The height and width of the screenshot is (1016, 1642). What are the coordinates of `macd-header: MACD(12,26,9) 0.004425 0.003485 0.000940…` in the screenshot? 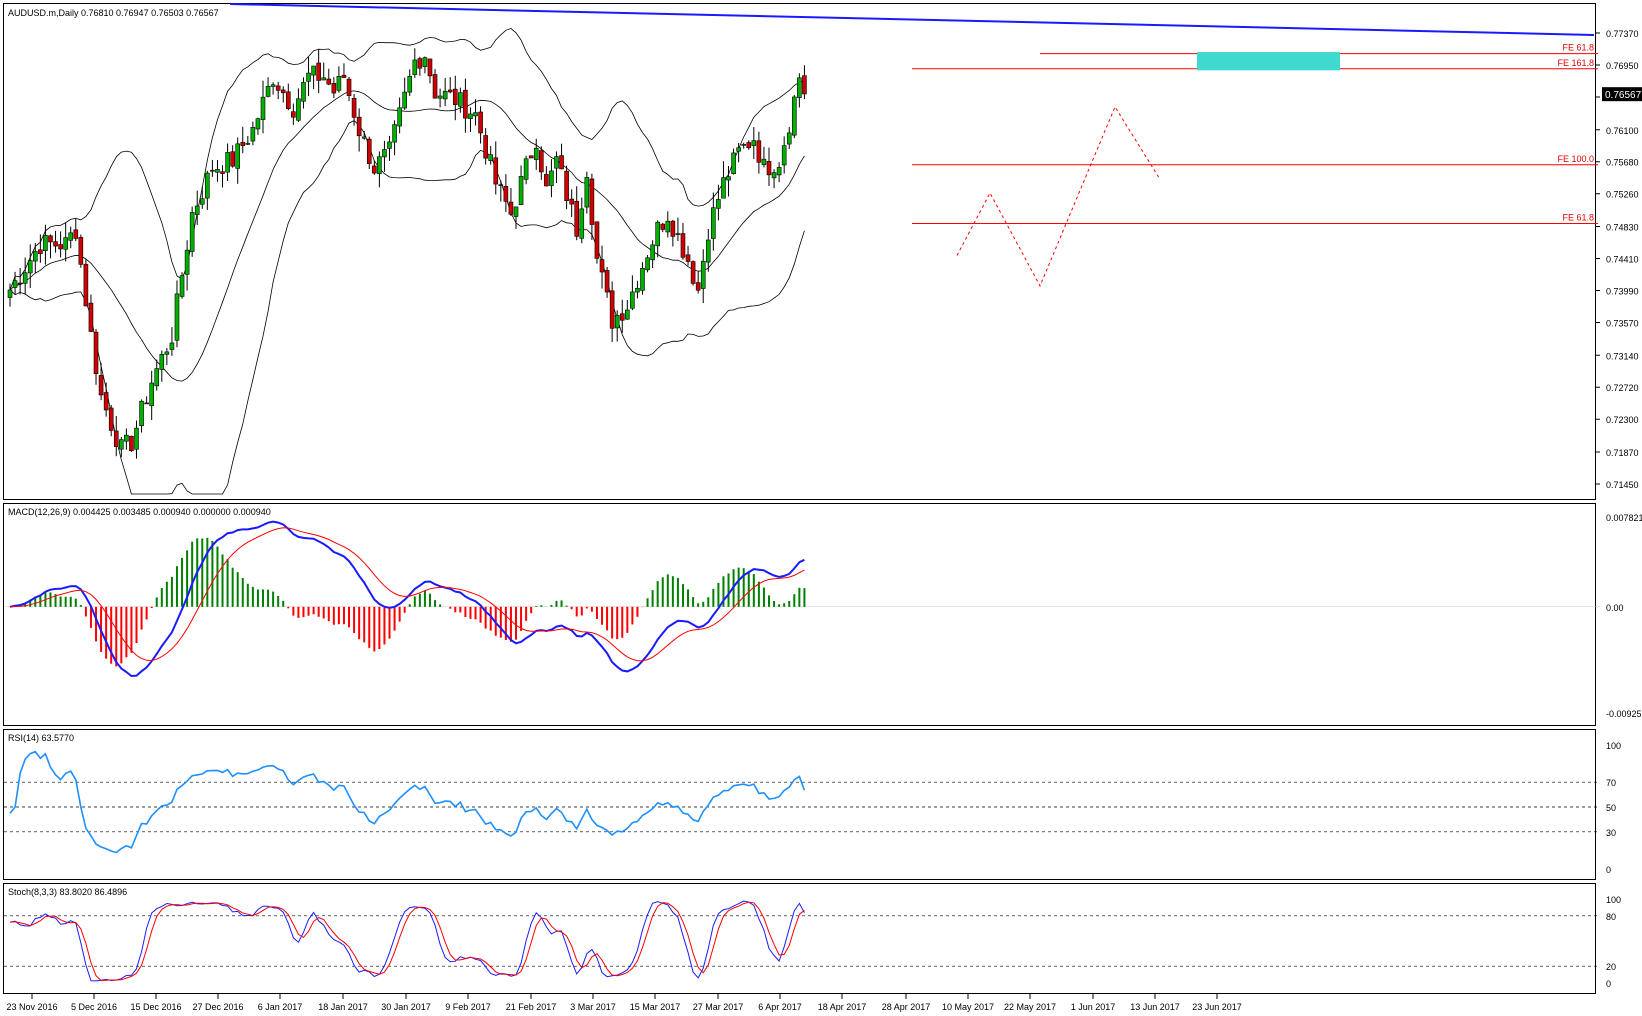 It's located at (139, 512).